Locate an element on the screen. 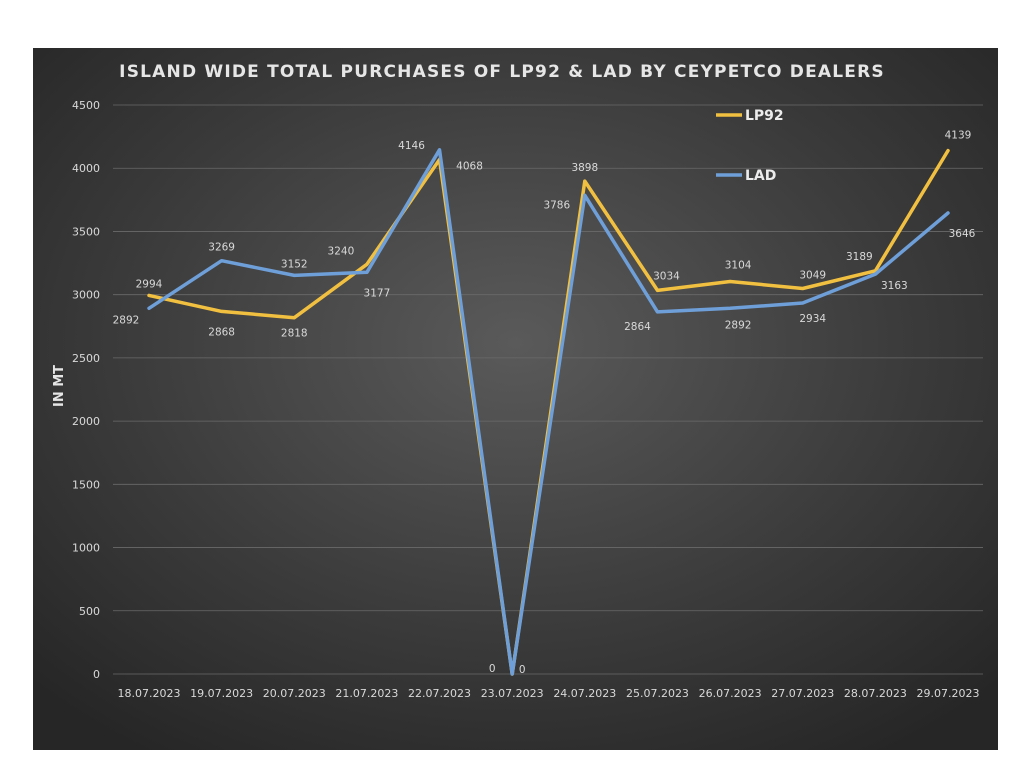 The width and height of the screenshot is (1024, 783). y-tick-label: 1000 is located at coordinates (86, 548).